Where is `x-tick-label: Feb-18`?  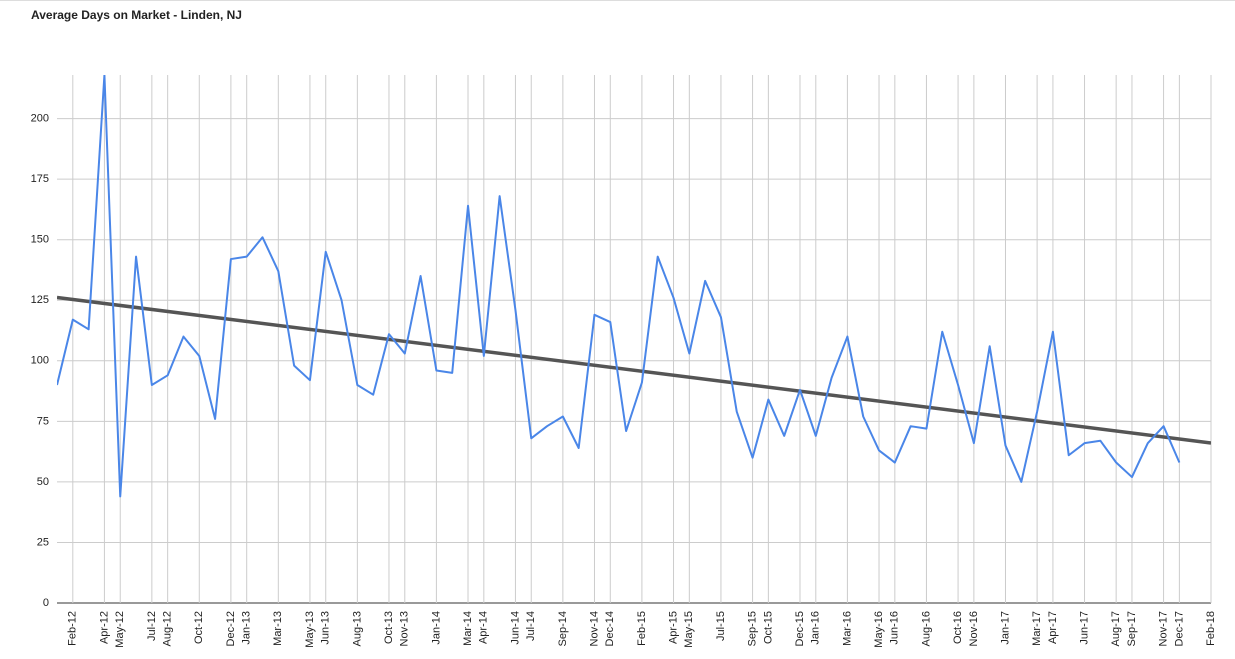 x-tick-label: Feb-18 is located at coordinates (1211, 628).